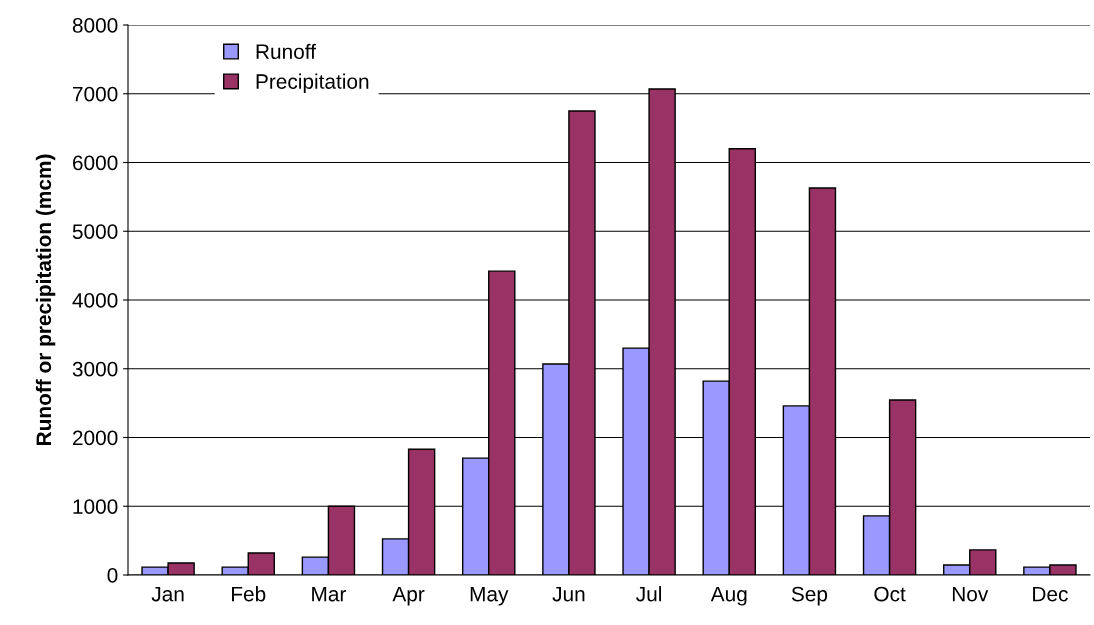 The height and width of the screenshot is (625, 1094). Describe the element at coordinates (112, 575) in the screenshot. I see `y-tick-label: 0` at that location.